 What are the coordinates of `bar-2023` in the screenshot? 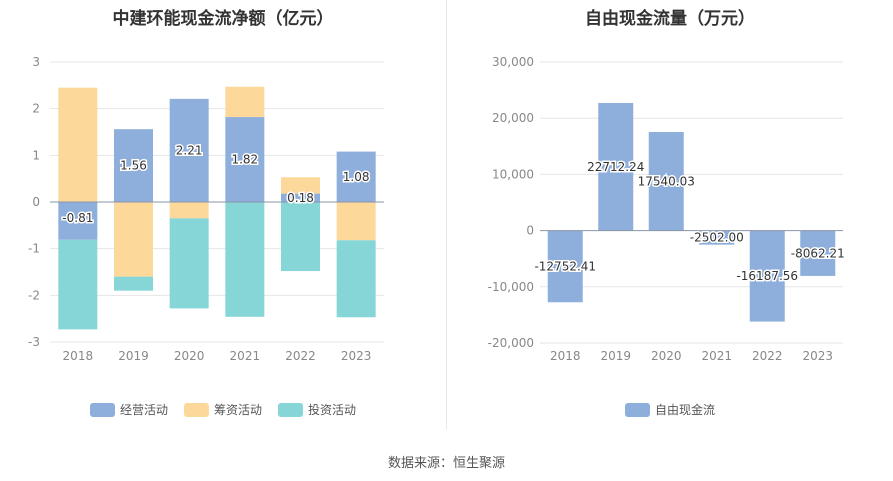 It's located at (818, 253).